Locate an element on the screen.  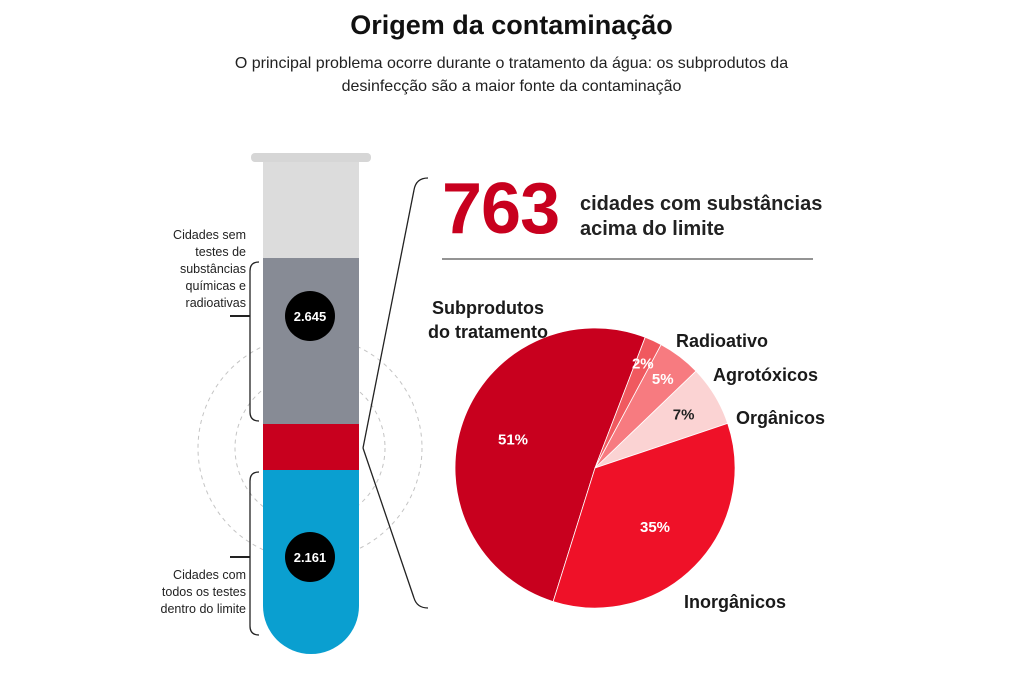
pie-category-label-inorganicos: Inorgânicos is located at coordinates (735, 602).